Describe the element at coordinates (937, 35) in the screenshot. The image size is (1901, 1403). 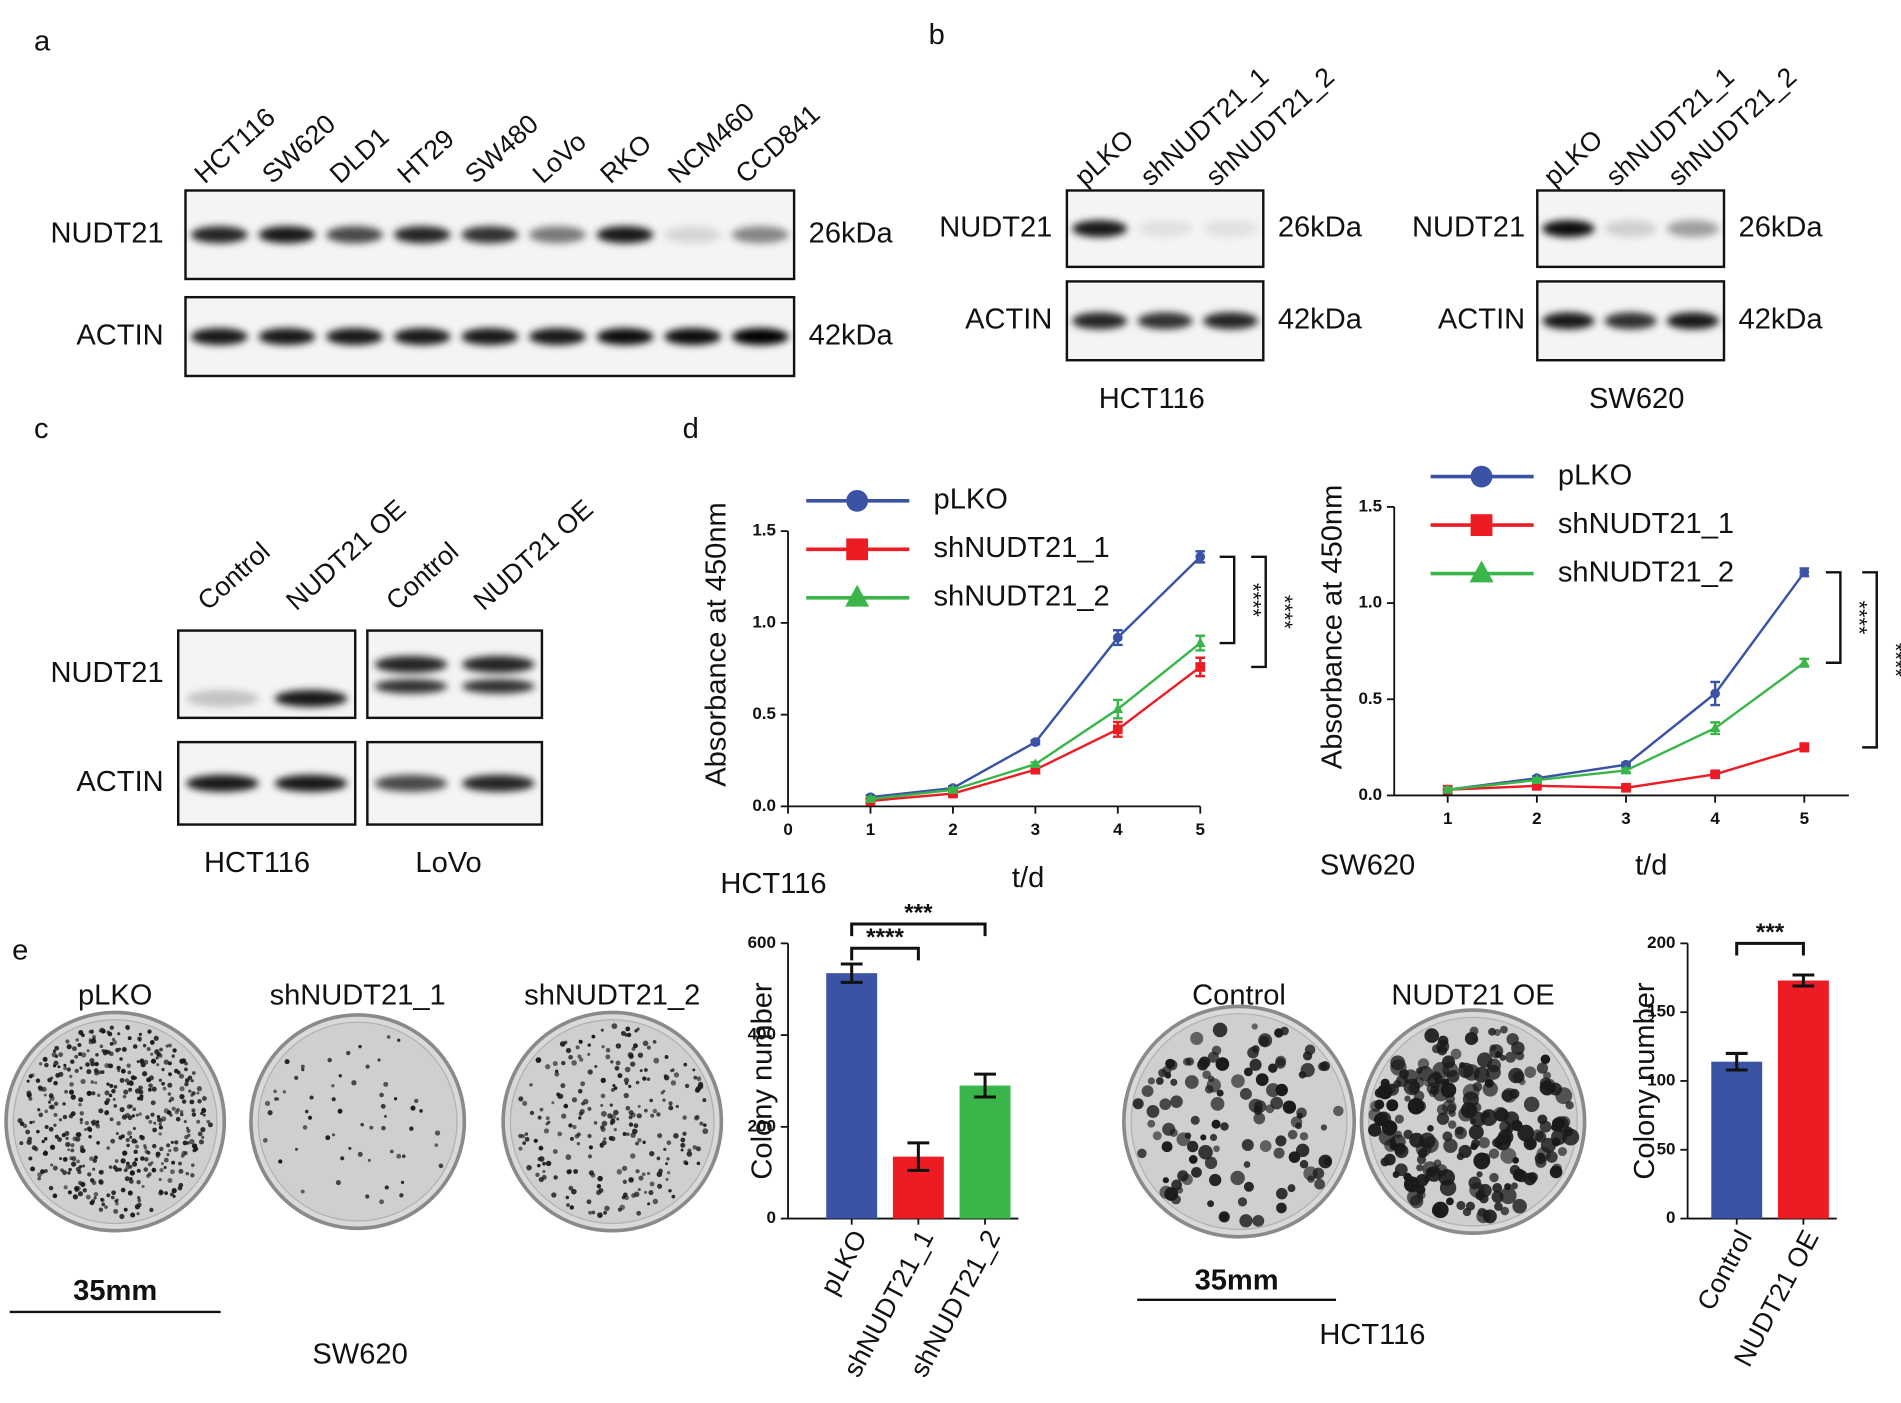
I see `panel-letter: b` at that location.